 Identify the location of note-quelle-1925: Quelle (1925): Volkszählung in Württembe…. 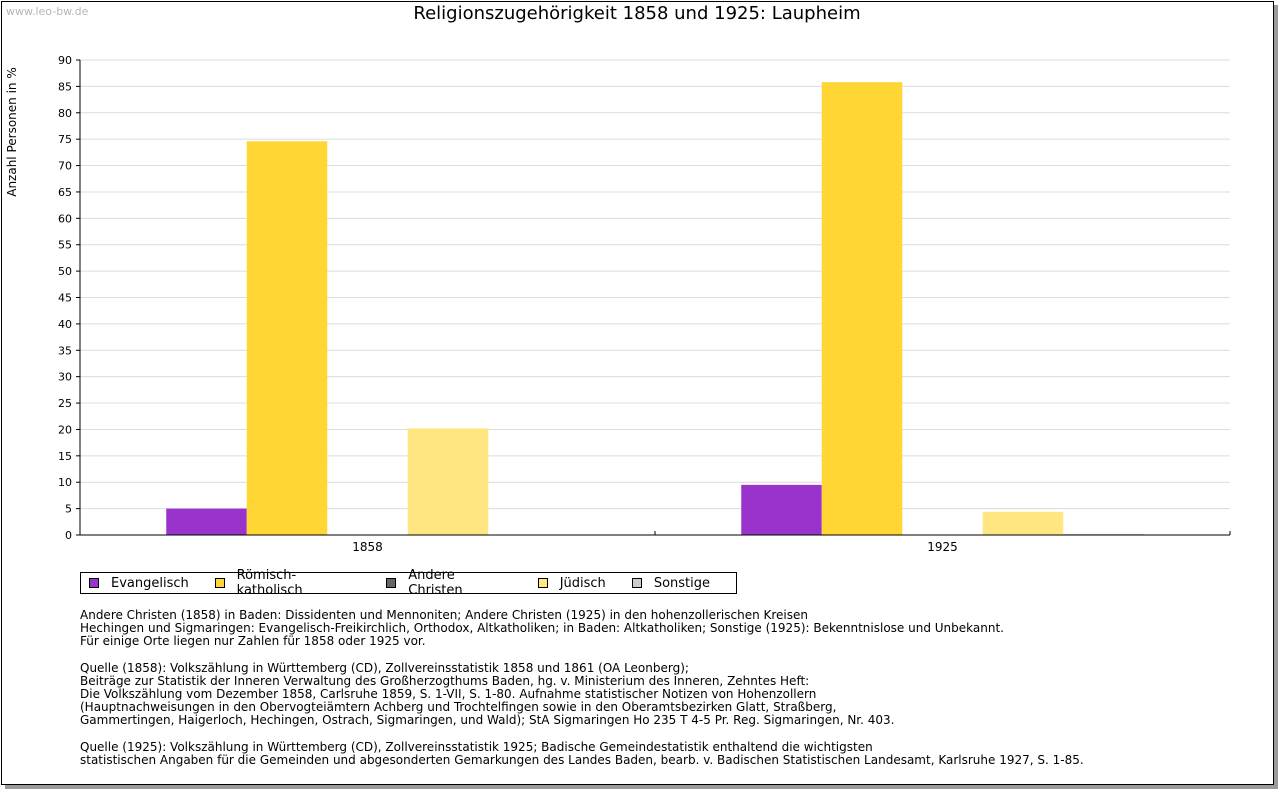
(582, 753).